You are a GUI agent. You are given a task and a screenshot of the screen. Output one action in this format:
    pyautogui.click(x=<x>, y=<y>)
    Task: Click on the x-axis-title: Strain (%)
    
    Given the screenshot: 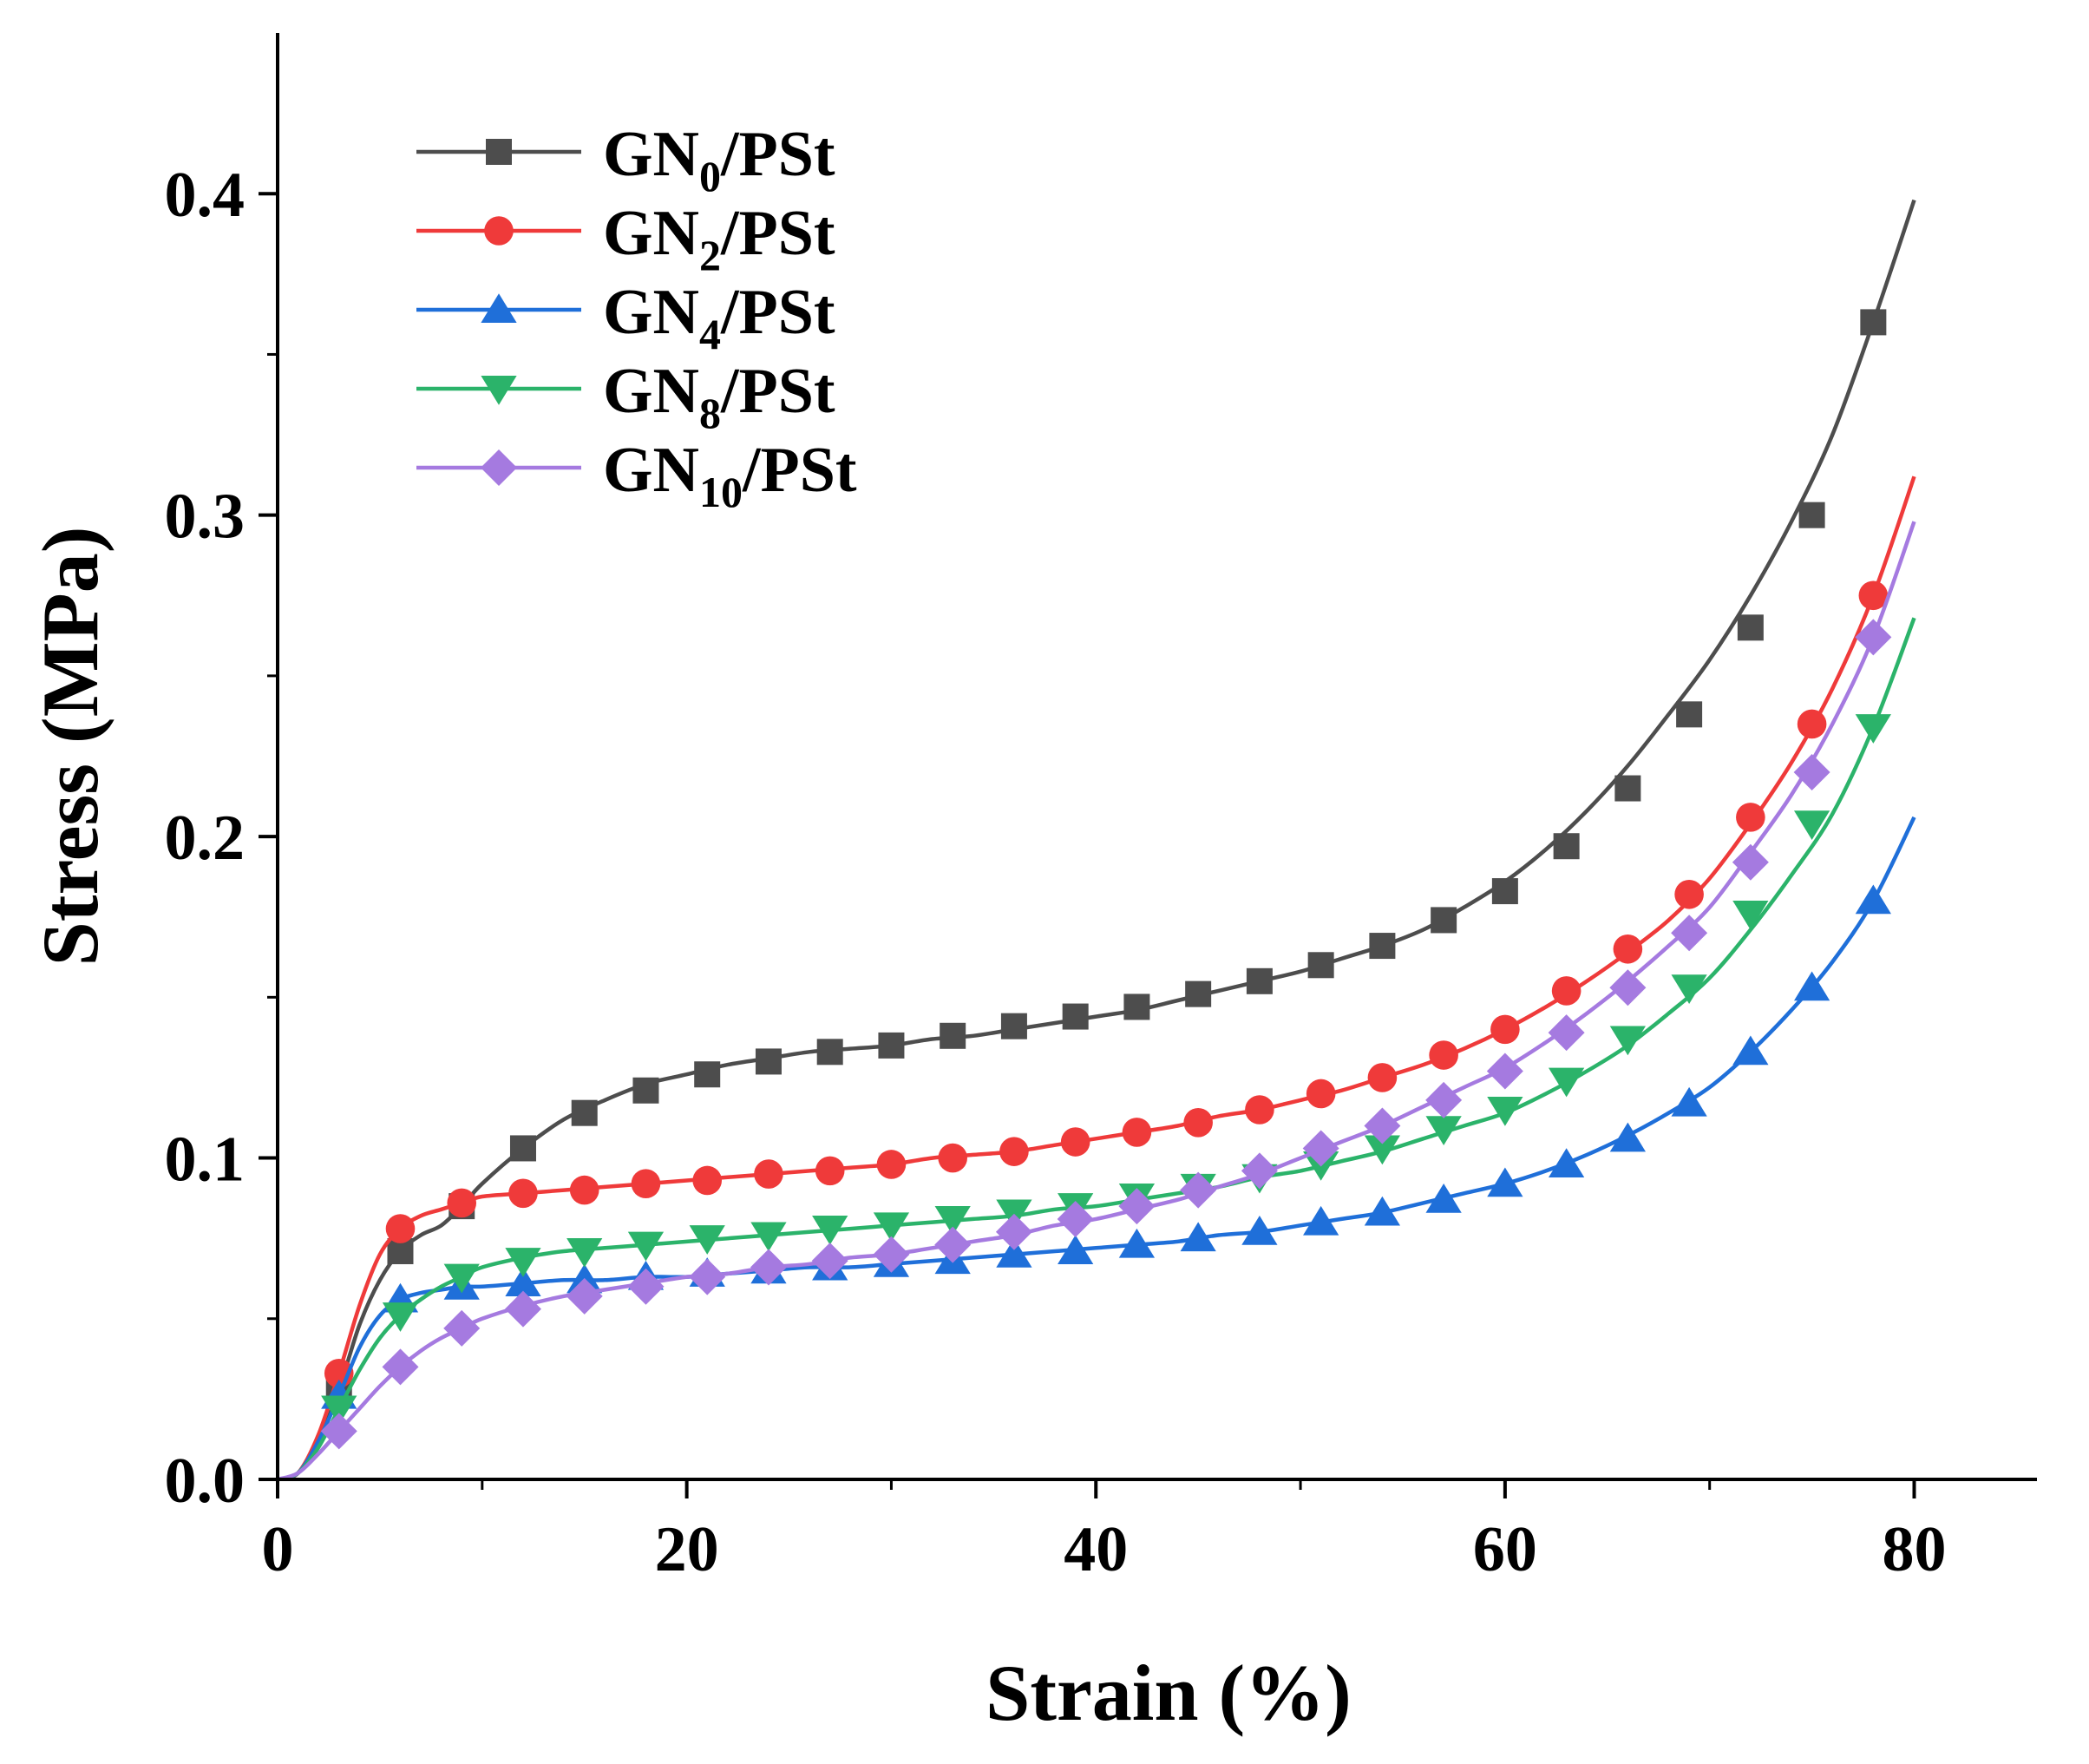 What is the action you would take?
    pyautogui.click(x=1169, y=1693)
    